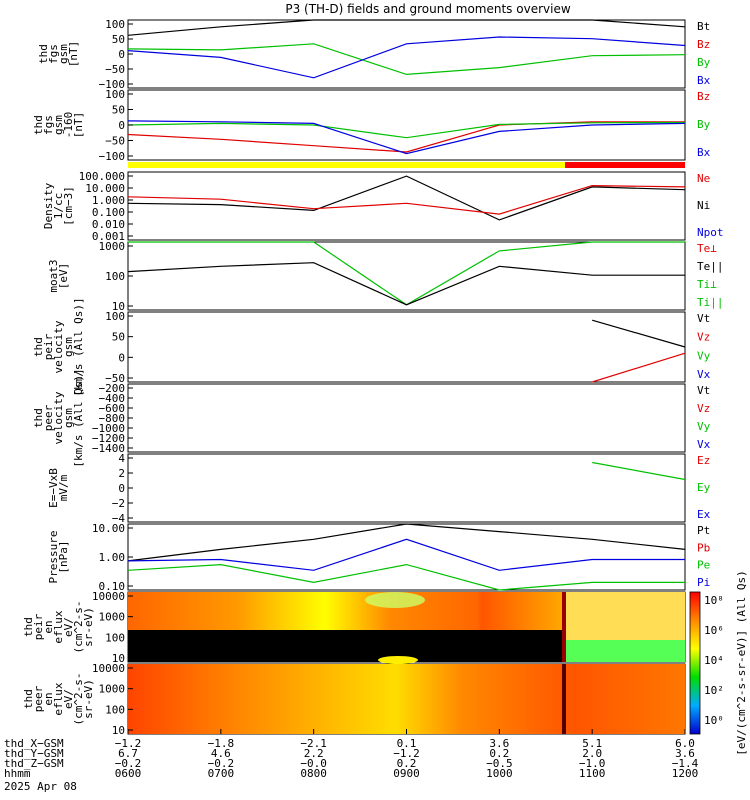 The height and width of the screenshot is (800, 750). Describe the element at coordinates (34, 753) in the screenshot. I see `xaxis-row-label: thd_Y−GSM` at that location.